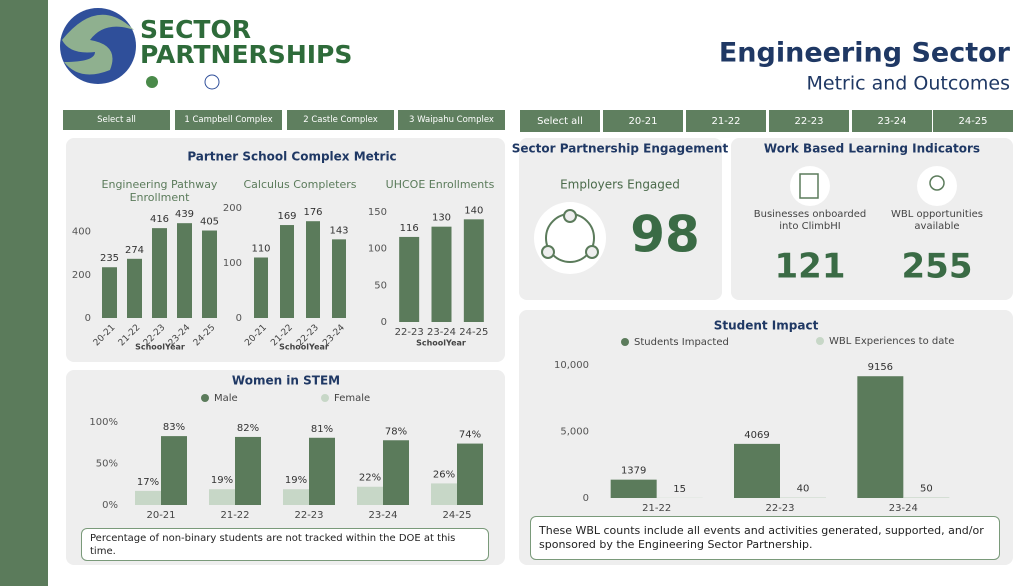  I want to click on filter-button: 1 Campbell Complex, so click(228, 120).